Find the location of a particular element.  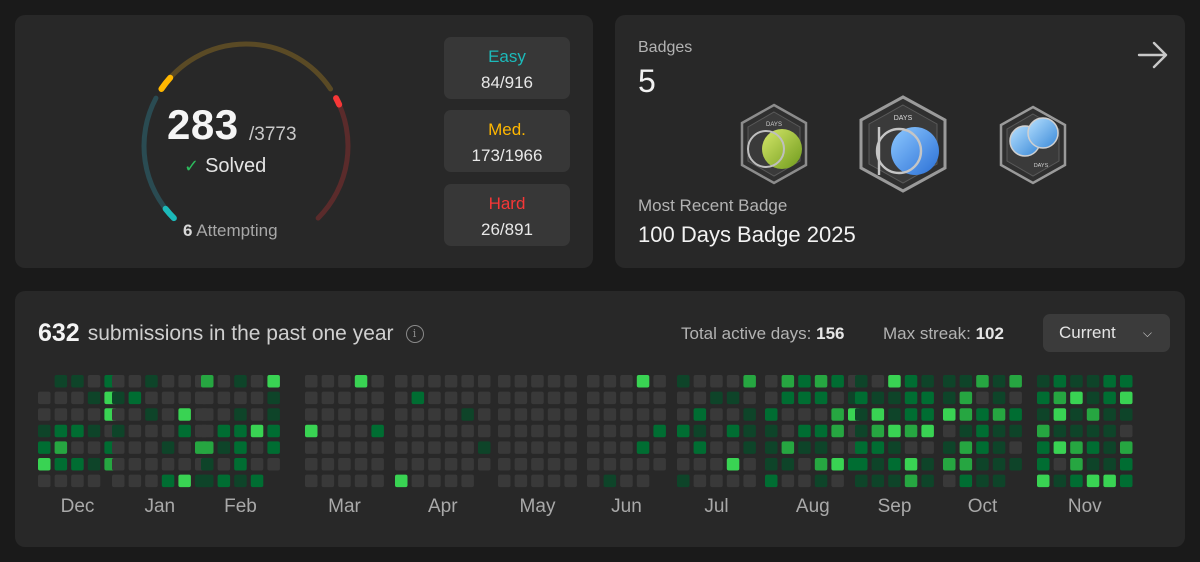

50-days-badge-icon: DAYS is located at coordinates (774, 144).